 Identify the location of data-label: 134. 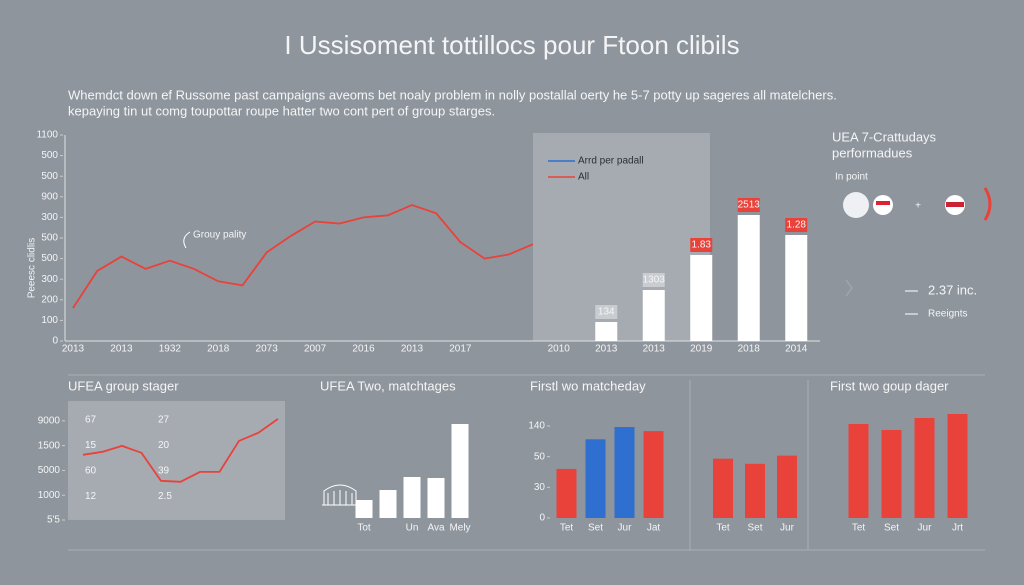
(606, 312).